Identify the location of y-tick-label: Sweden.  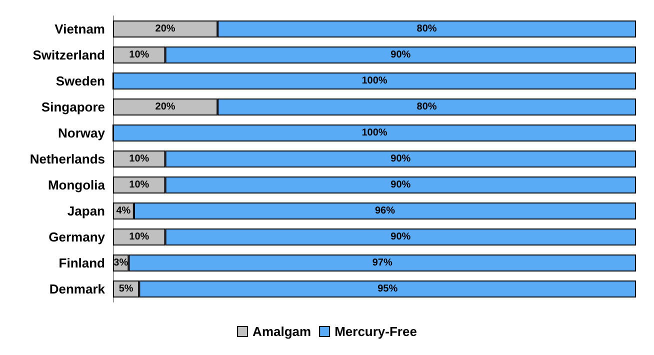
(81, 81).